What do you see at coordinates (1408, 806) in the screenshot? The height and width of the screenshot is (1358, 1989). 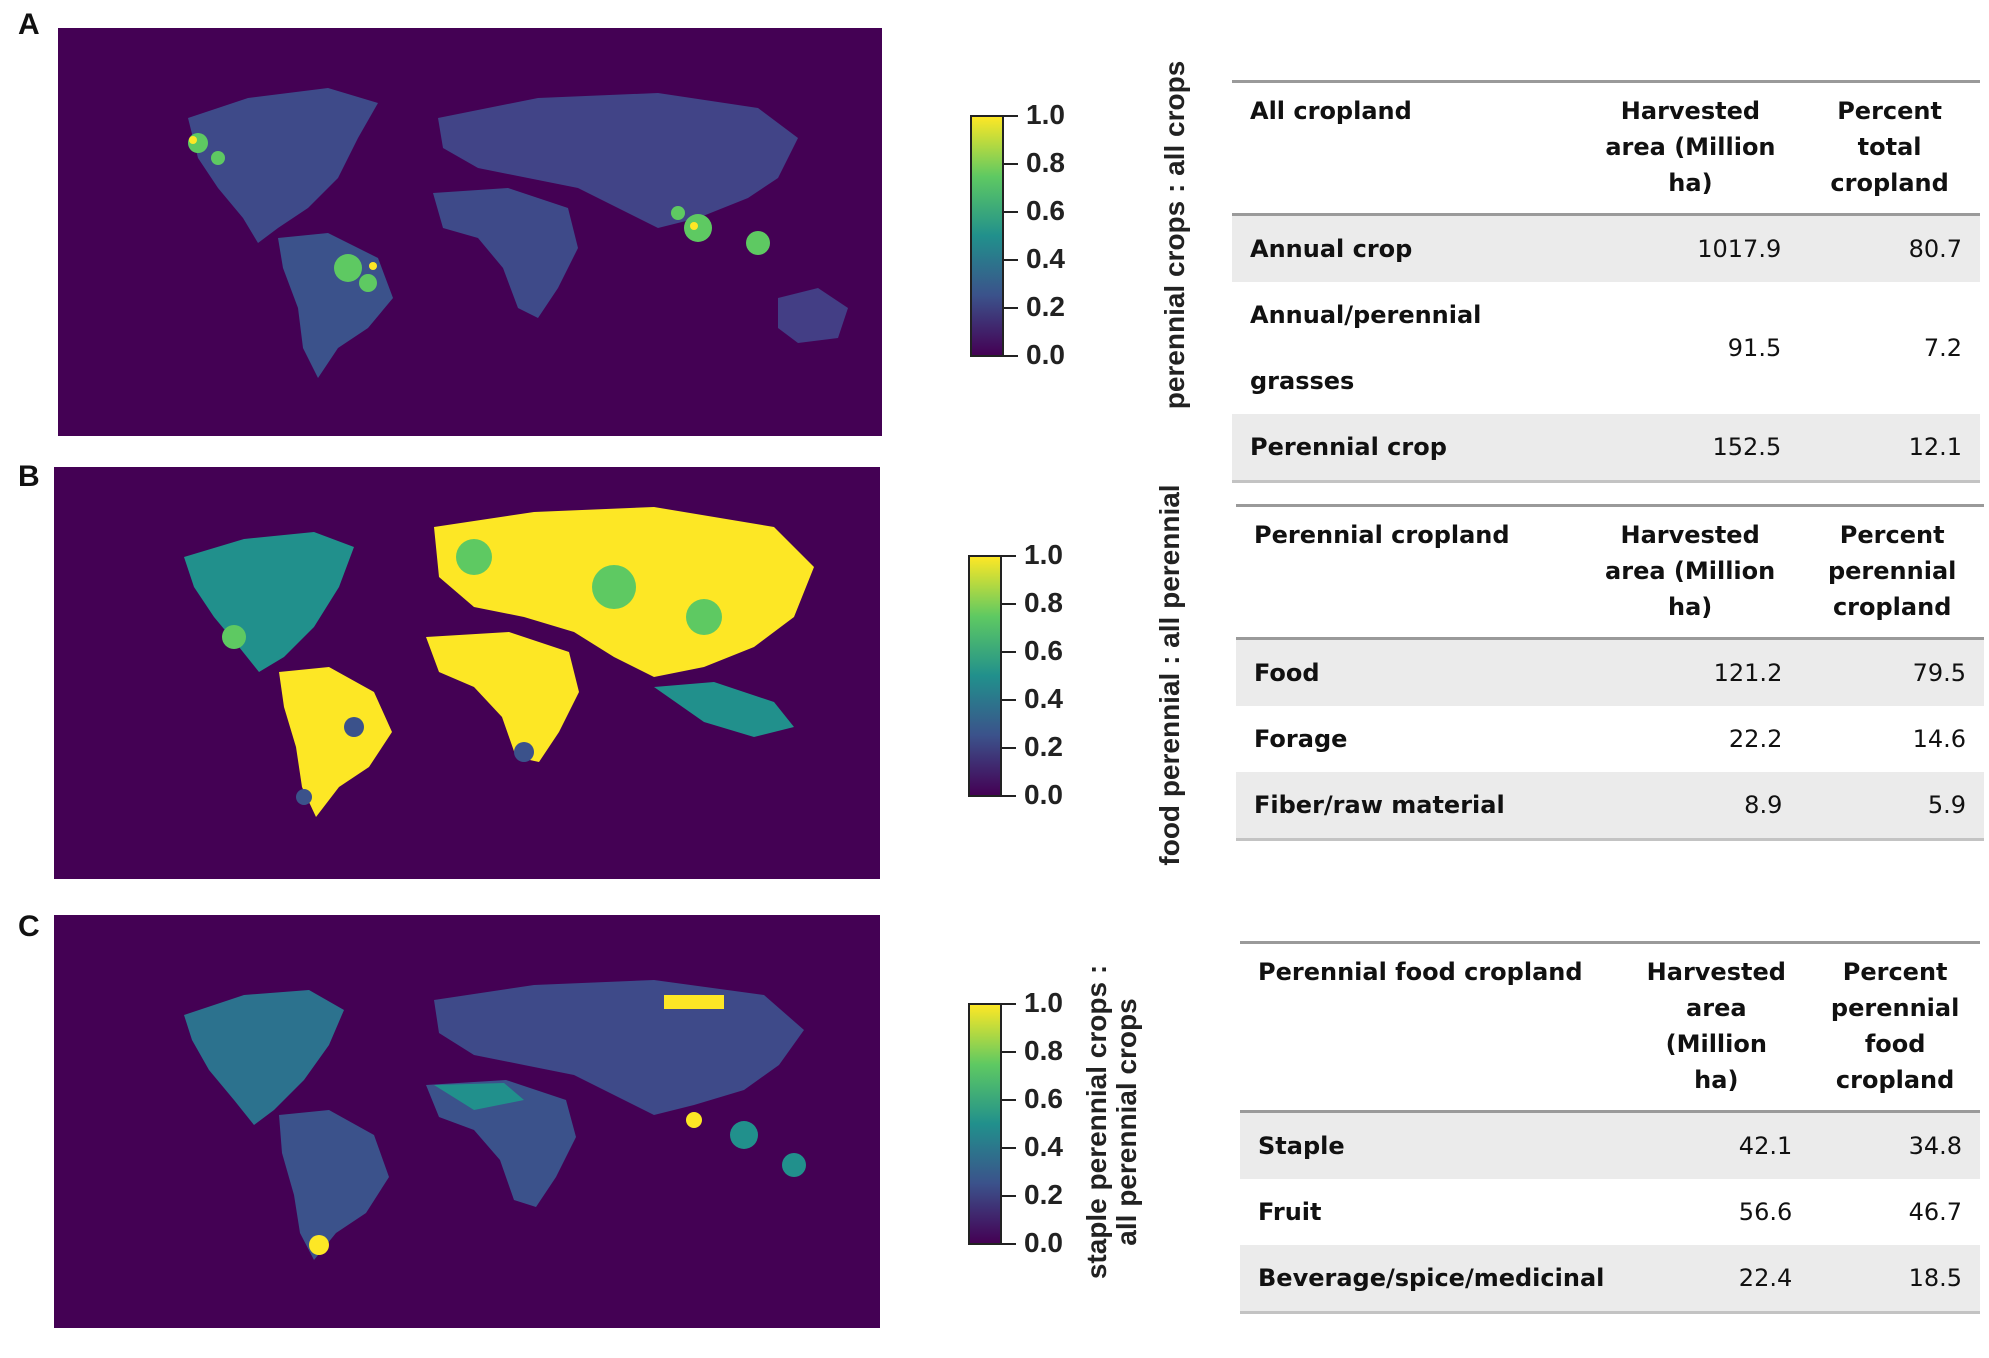 I see `row-label: Fiber/raw material` at bounding box center [1408, 806].